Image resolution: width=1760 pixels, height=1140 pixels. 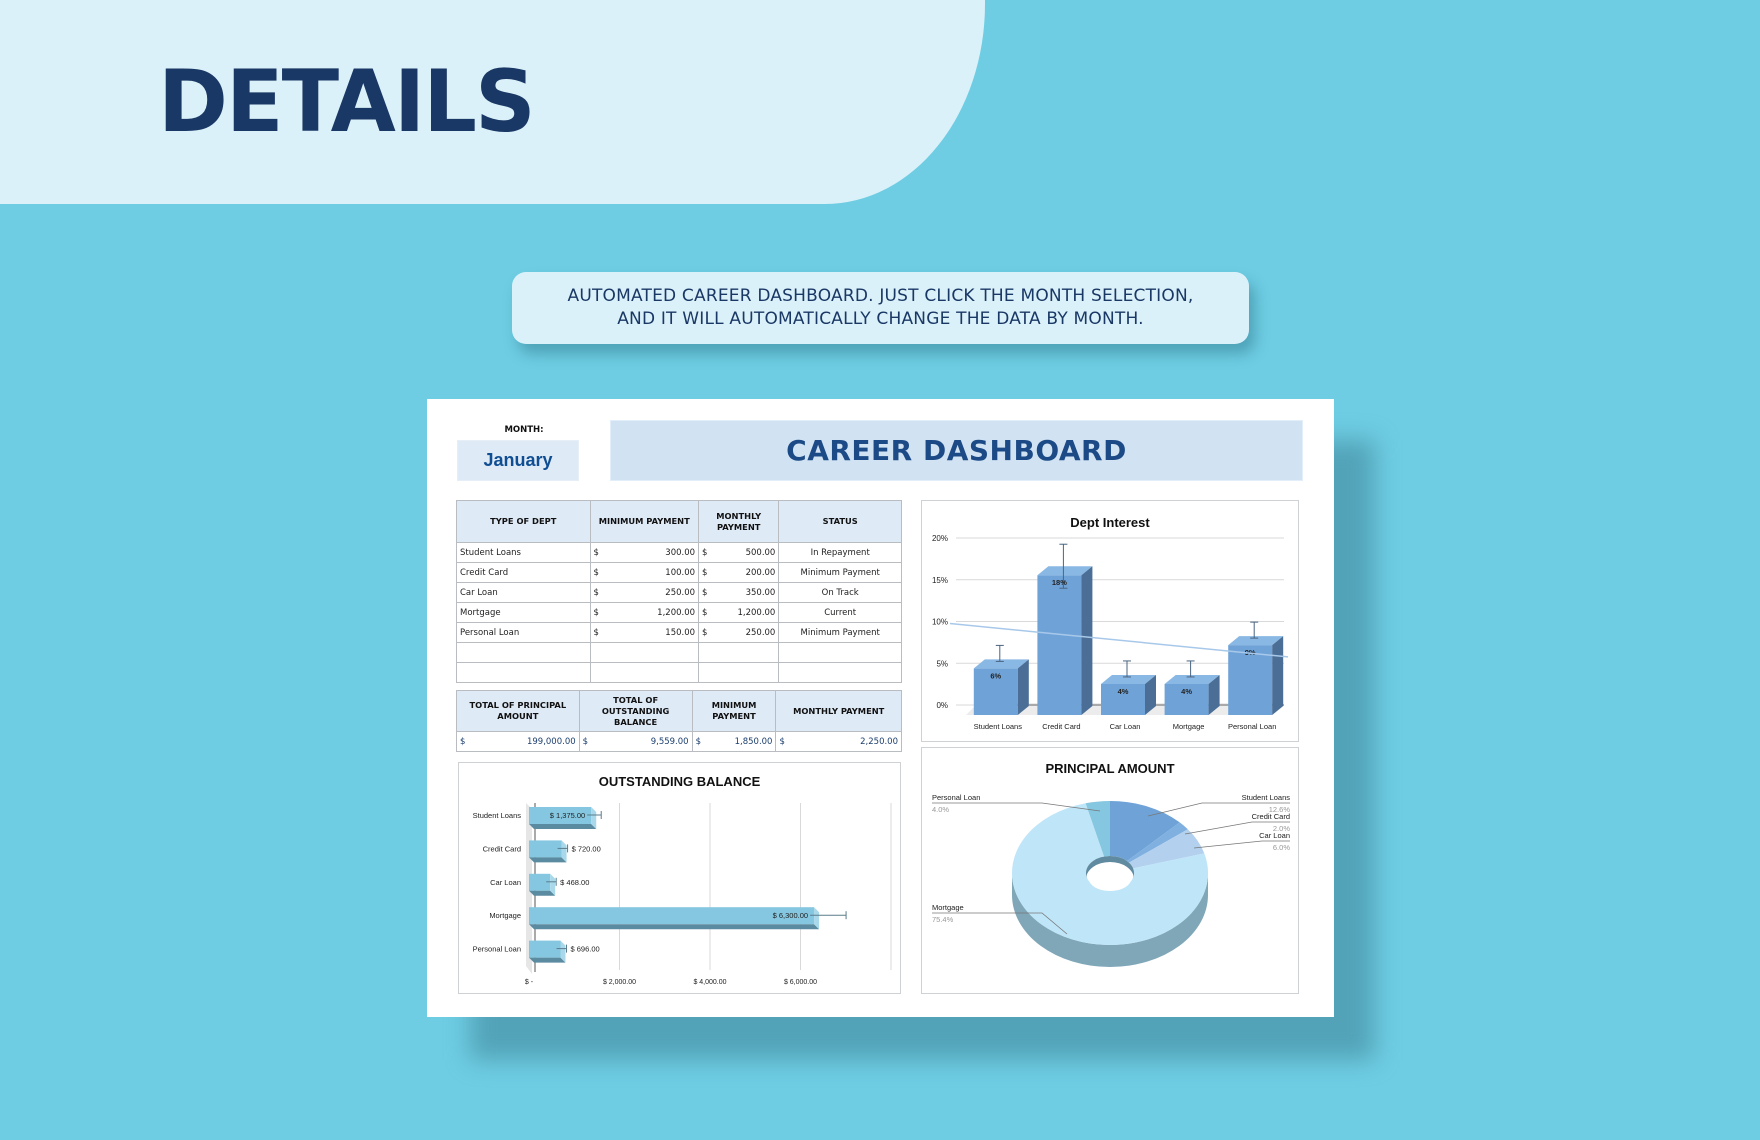 I want to click on total-minimum: $1,850.00, so click(x=734, y=741).